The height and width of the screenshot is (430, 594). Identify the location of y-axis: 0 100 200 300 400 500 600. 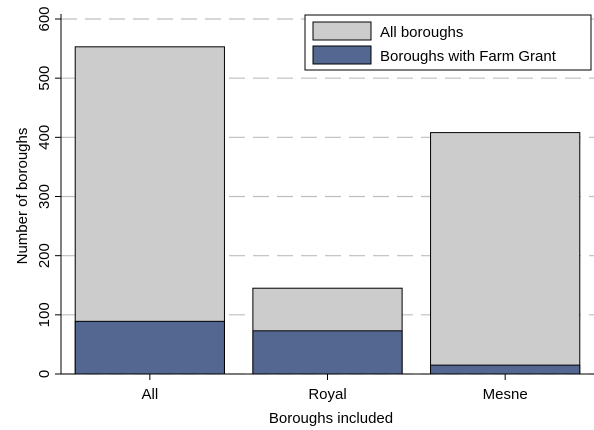
(49, 192).